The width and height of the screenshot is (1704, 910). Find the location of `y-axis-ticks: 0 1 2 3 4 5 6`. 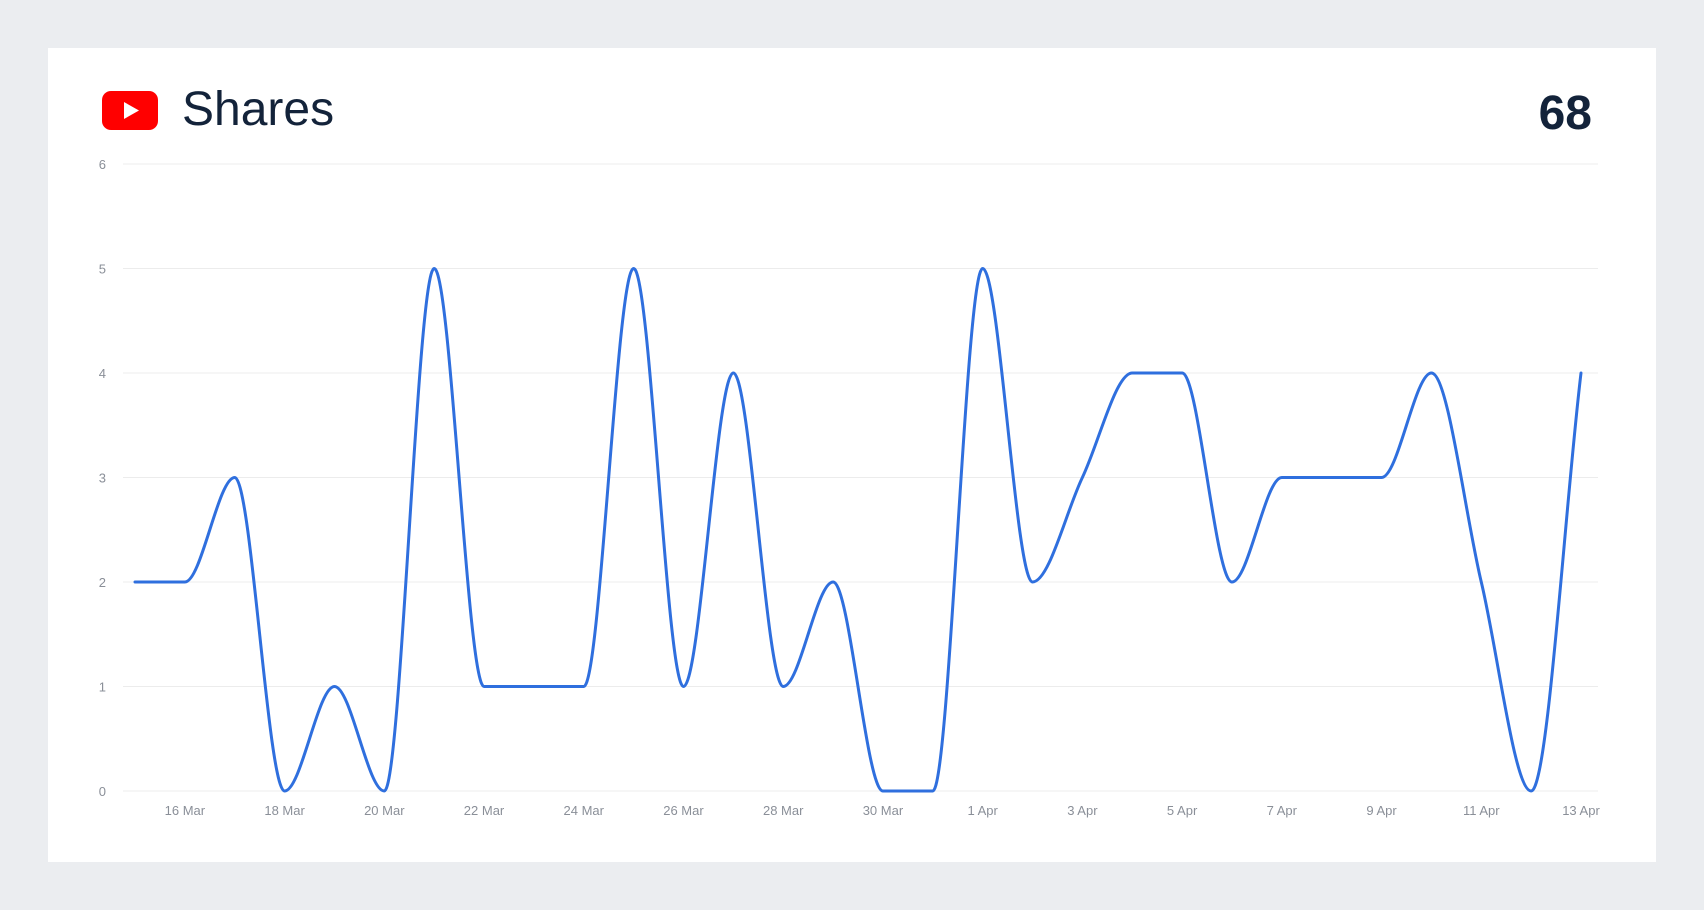

y-axis-ticks: 0 1 2 3 4 5 6 is located at coordinates (102, 478).